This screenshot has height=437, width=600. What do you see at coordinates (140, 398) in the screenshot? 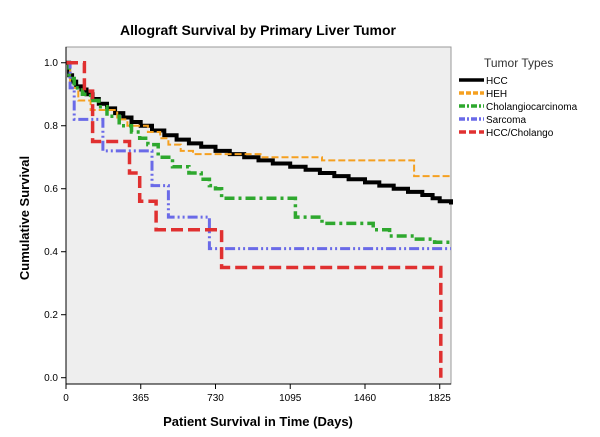
I see `x-tick-label: 365` at bounding box center [140, 398].